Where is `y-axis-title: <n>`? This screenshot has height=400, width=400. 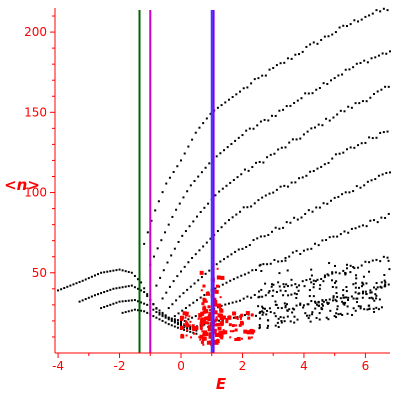
y-axis-title: <n> is located at coordinates (22, 185).